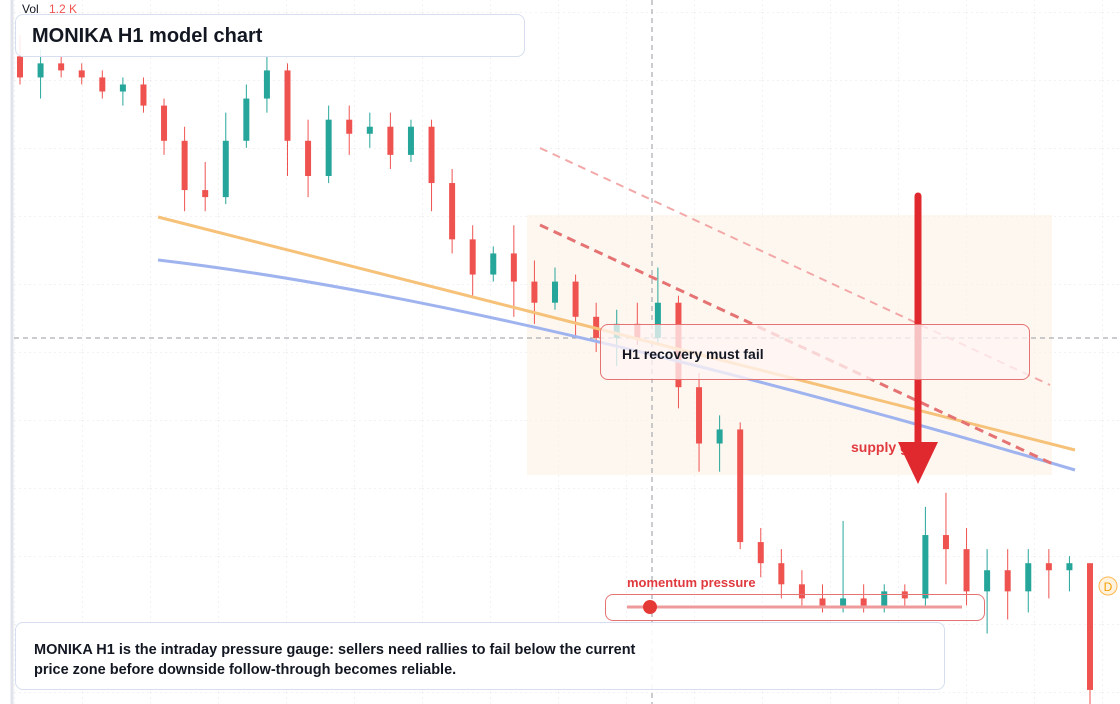 The height and width of the screenshot is (704, 1120). What do you see at coordinates (30, 9) in the screenshot?
I see `volume-label: Vol` at bounding box center [30, 9].